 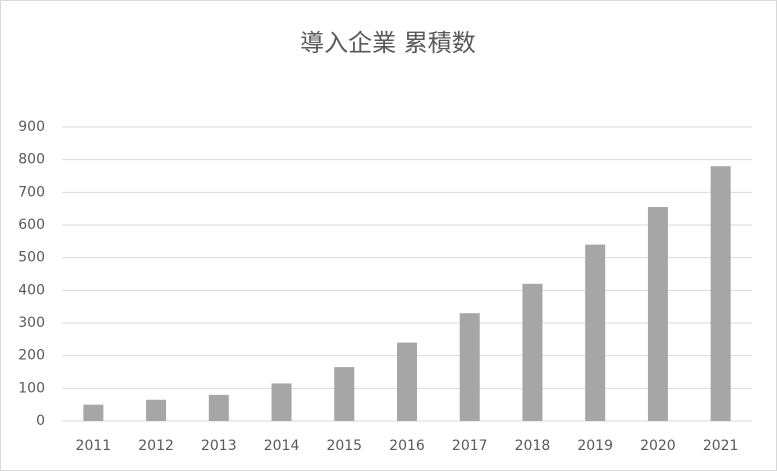 What do you see at coordinates (94, 446) in the screenshot?
I see `x-tick-label: 2011` at bounding box center [94, 446].